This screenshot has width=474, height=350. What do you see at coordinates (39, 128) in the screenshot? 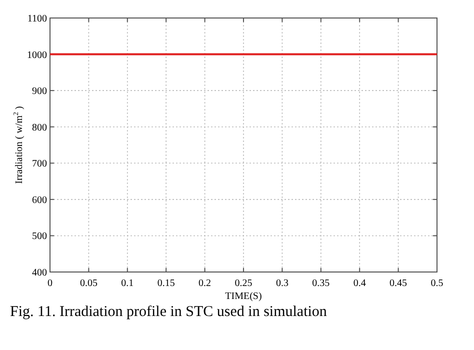
I see `y-tick-label: 800` at bounding box center [39, 128].